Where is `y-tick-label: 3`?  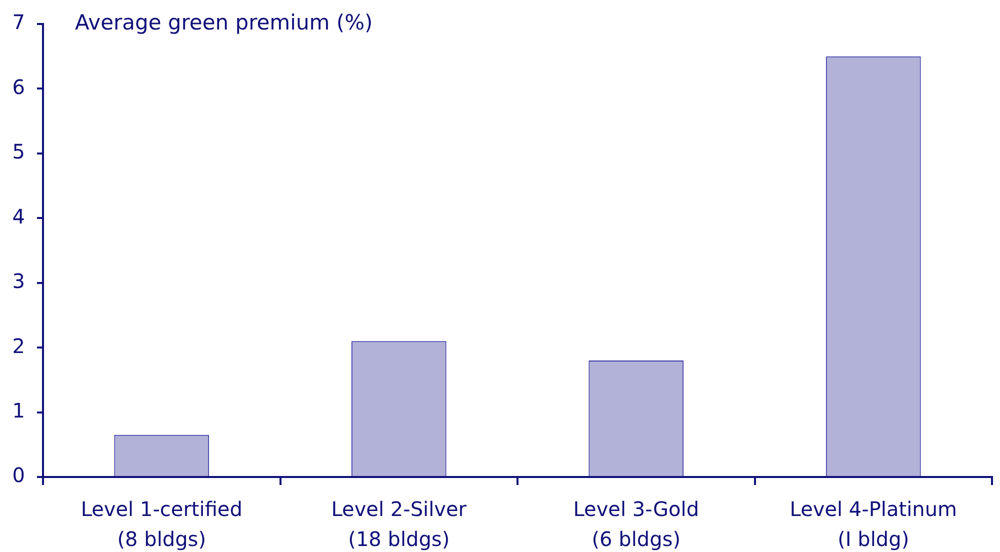 y-tick-label: 3 is located at coordinates (18, 281).